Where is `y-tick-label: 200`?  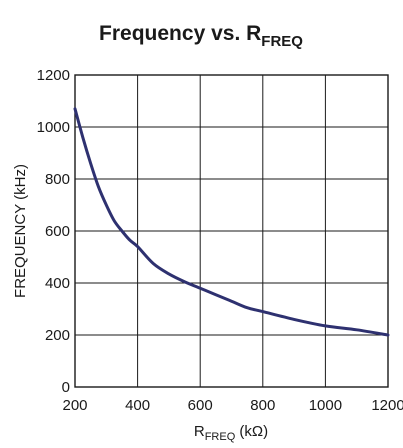
y-tick-label: 200 is located at coordinates (57, 335).